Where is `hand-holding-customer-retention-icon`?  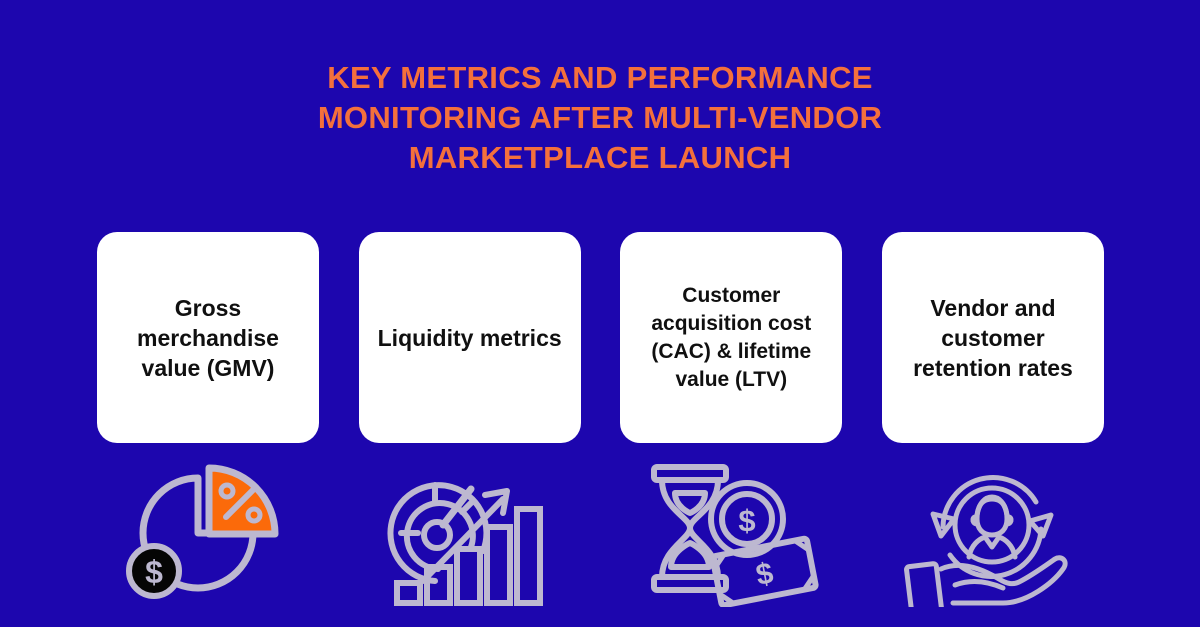 hand-holding-customer-retention-icon is located at coordinates (985, 541).